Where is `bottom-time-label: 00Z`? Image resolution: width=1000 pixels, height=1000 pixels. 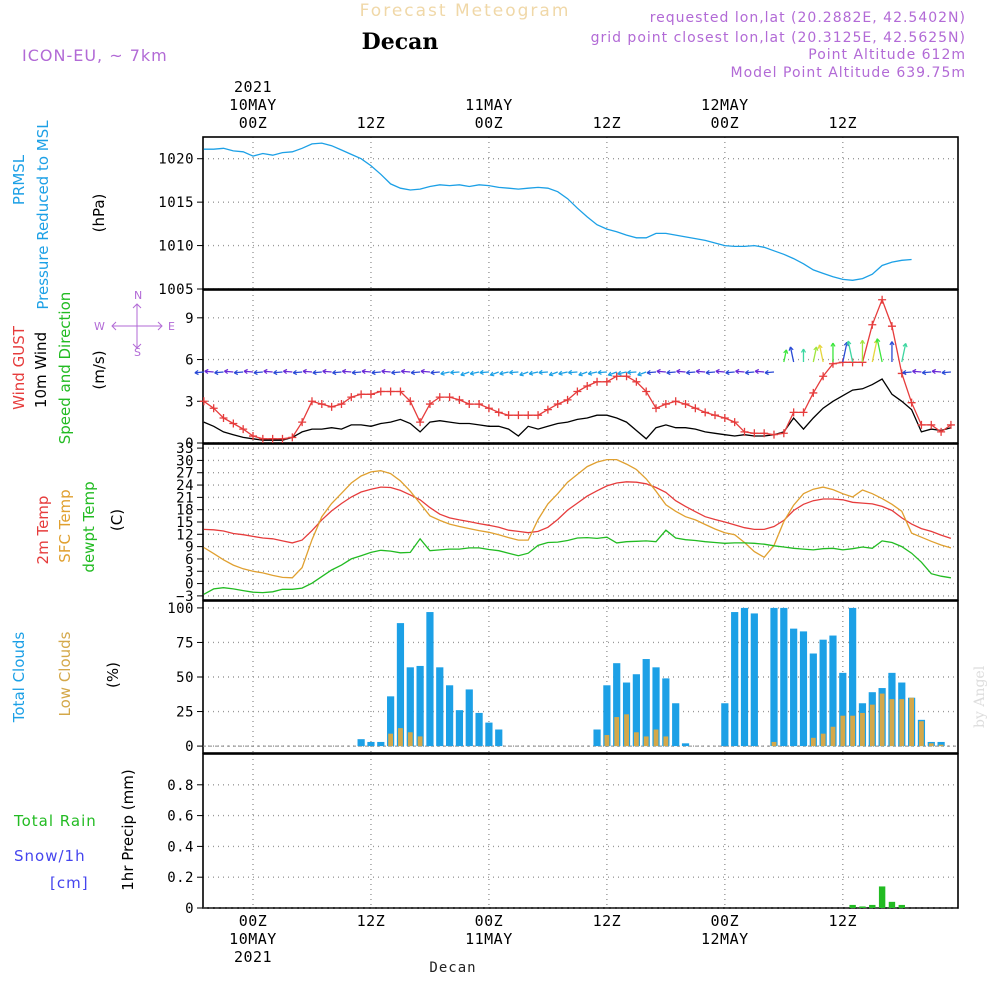 bottom-time-label: 00Z is located at coordinates (253, 921).